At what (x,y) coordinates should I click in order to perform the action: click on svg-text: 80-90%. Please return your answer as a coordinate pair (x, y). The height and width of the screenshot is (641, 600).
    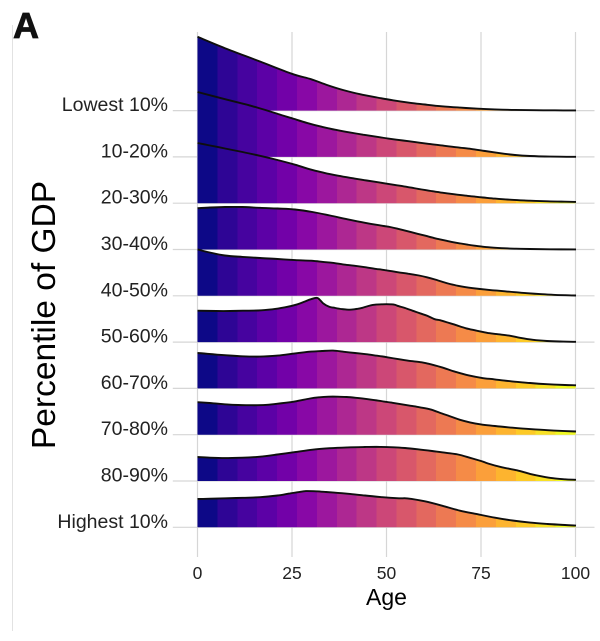
    Looking at the image, I should click on (134, 476).